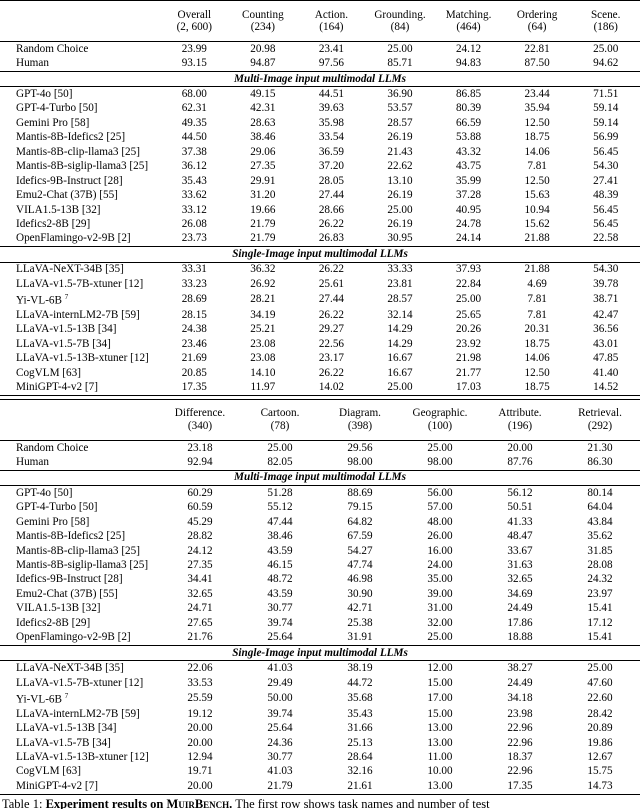 The width and height of the screenshot is (640, 809). Describe the element at coordinates (80, 668) in the screenshot. I see `model-name-cell: LLaVA-NeXT-34B [35]` at that location.